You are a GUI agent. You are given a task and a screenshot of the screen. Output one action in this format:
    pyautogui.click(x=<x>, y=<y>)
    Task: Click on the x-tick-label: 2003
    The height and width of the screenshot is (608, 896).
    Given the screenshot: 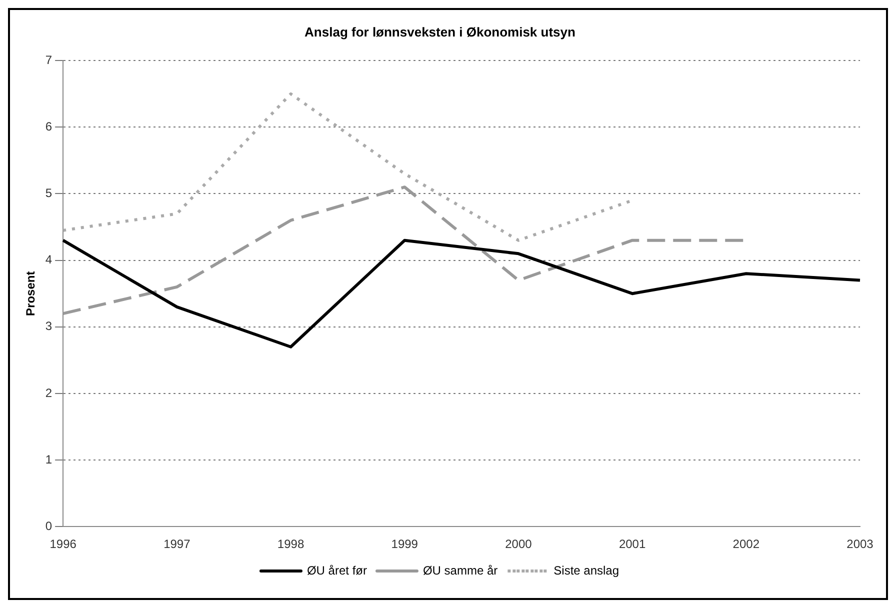 What is the action you would take?
    pyautogui.click(x=860, y=544)
    